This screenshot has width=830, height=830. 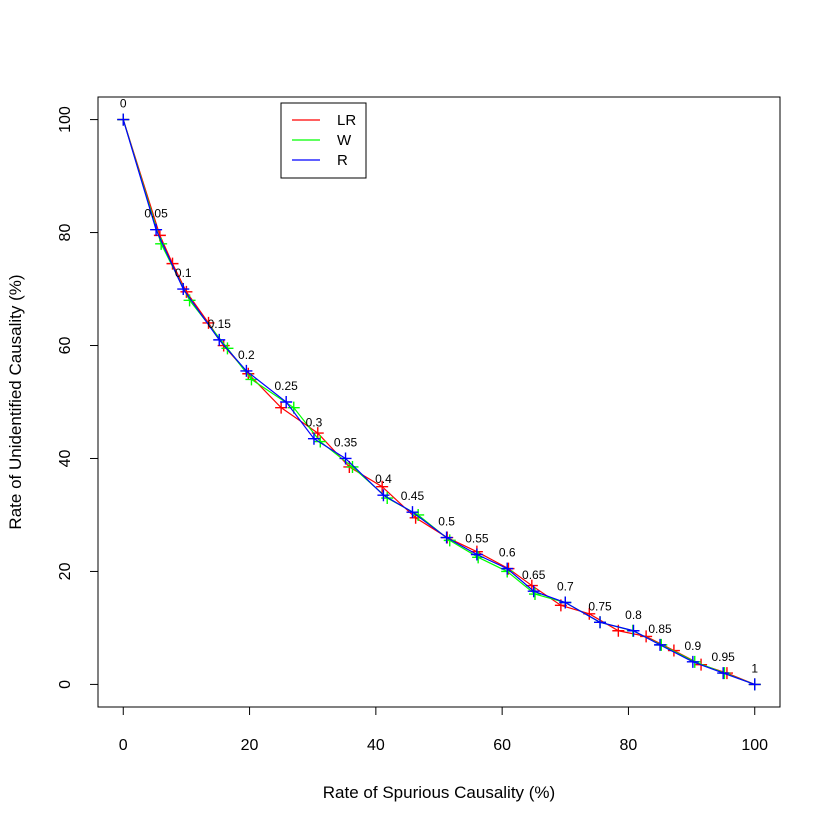 What do you see at coordinates (477, 539) in the screenshot?
I see `threshold-label: 0.55` at bounding box center [477, 539].